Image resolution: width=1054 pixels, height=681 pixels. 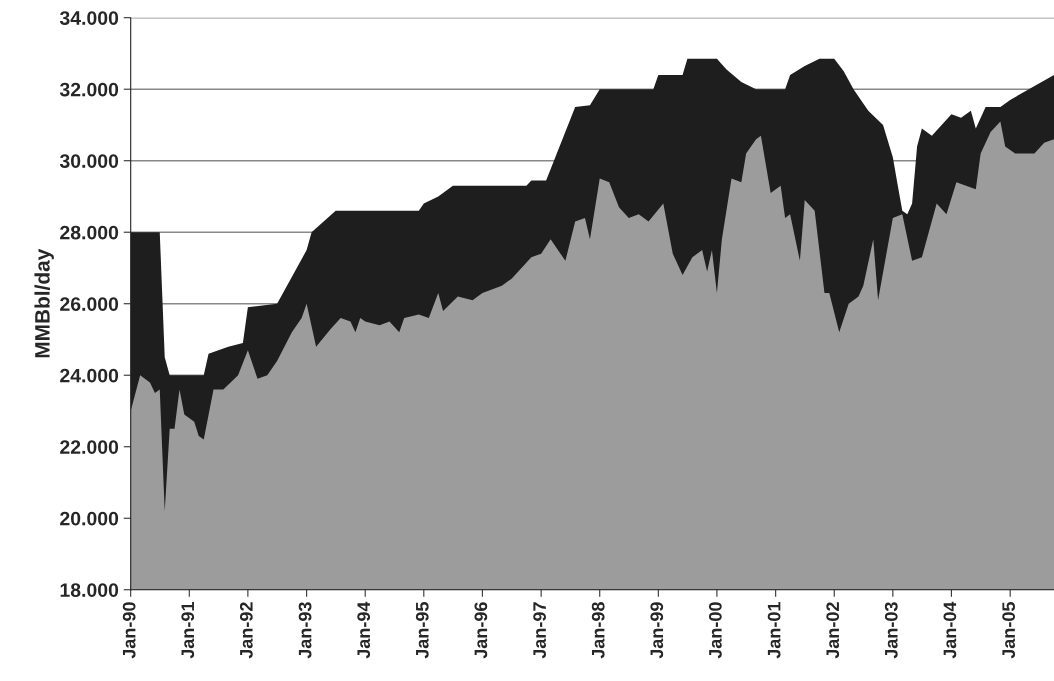 What do you see at coordinates (89, 447) in the screenshot?
I see `y-tick-label: 22.000` at bounding box center [89, 447].